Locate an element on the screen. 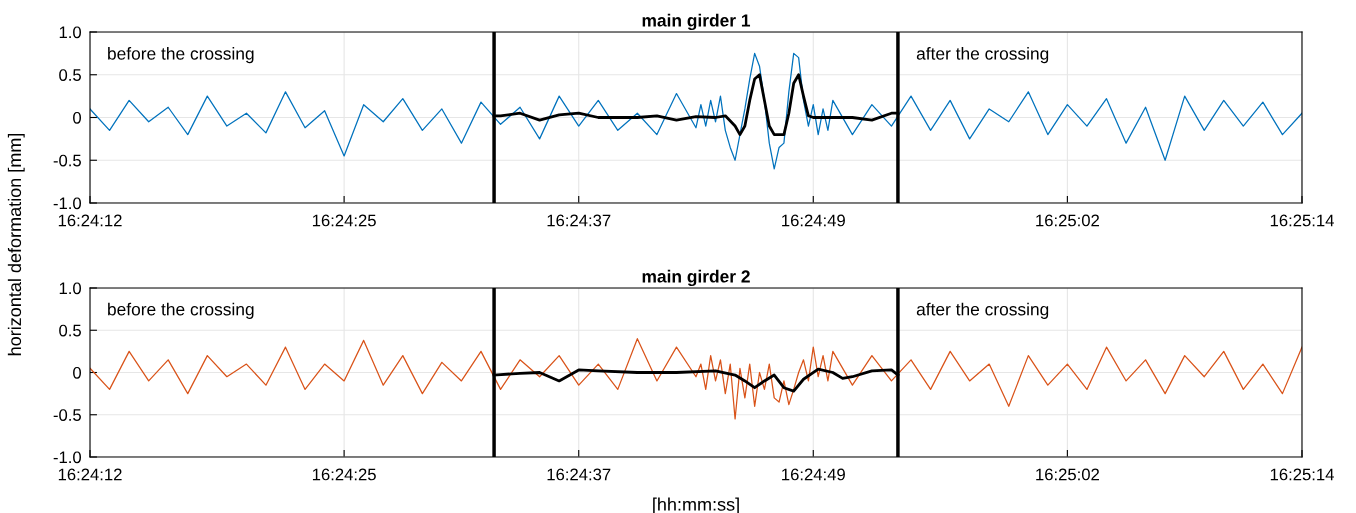  line-series is located at coordinates (696, 379).